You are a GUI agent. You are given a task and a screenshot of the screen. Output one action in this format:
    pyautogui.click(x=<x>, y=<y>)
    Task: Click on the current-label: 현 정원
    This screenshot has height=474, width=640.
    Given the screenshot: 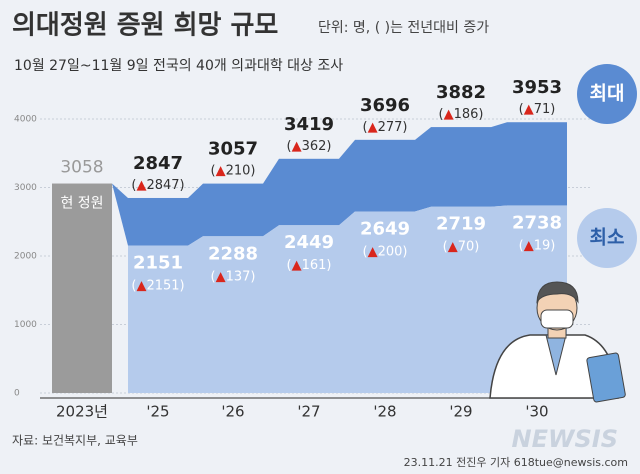 What is the action you would take?
    pyautogui.click(x=81, y=204)
    